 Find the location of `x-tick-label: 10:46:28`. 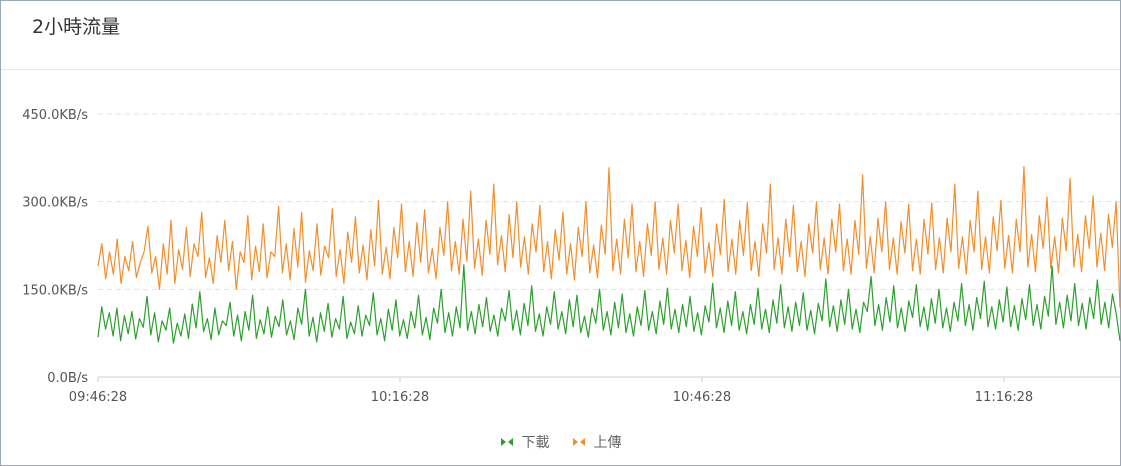

x-tick-label: 10:46:28 is located at coordinates (702, 397).